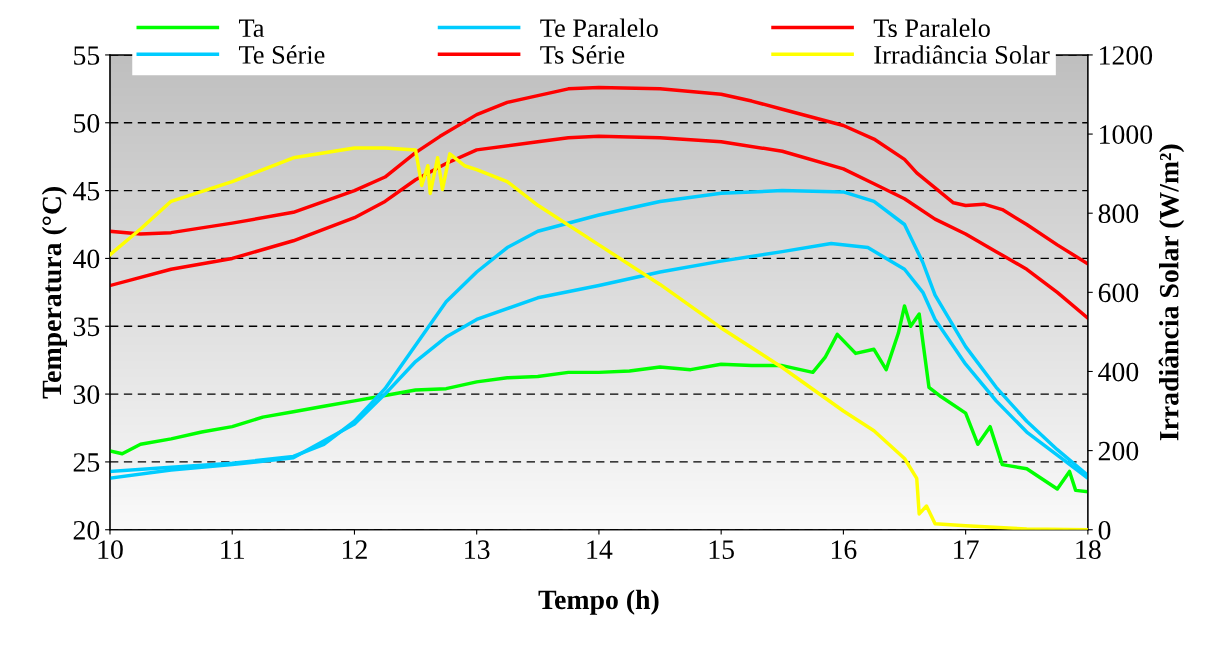  I want to click on y2-tick-label: 200, so click(1118, 451).